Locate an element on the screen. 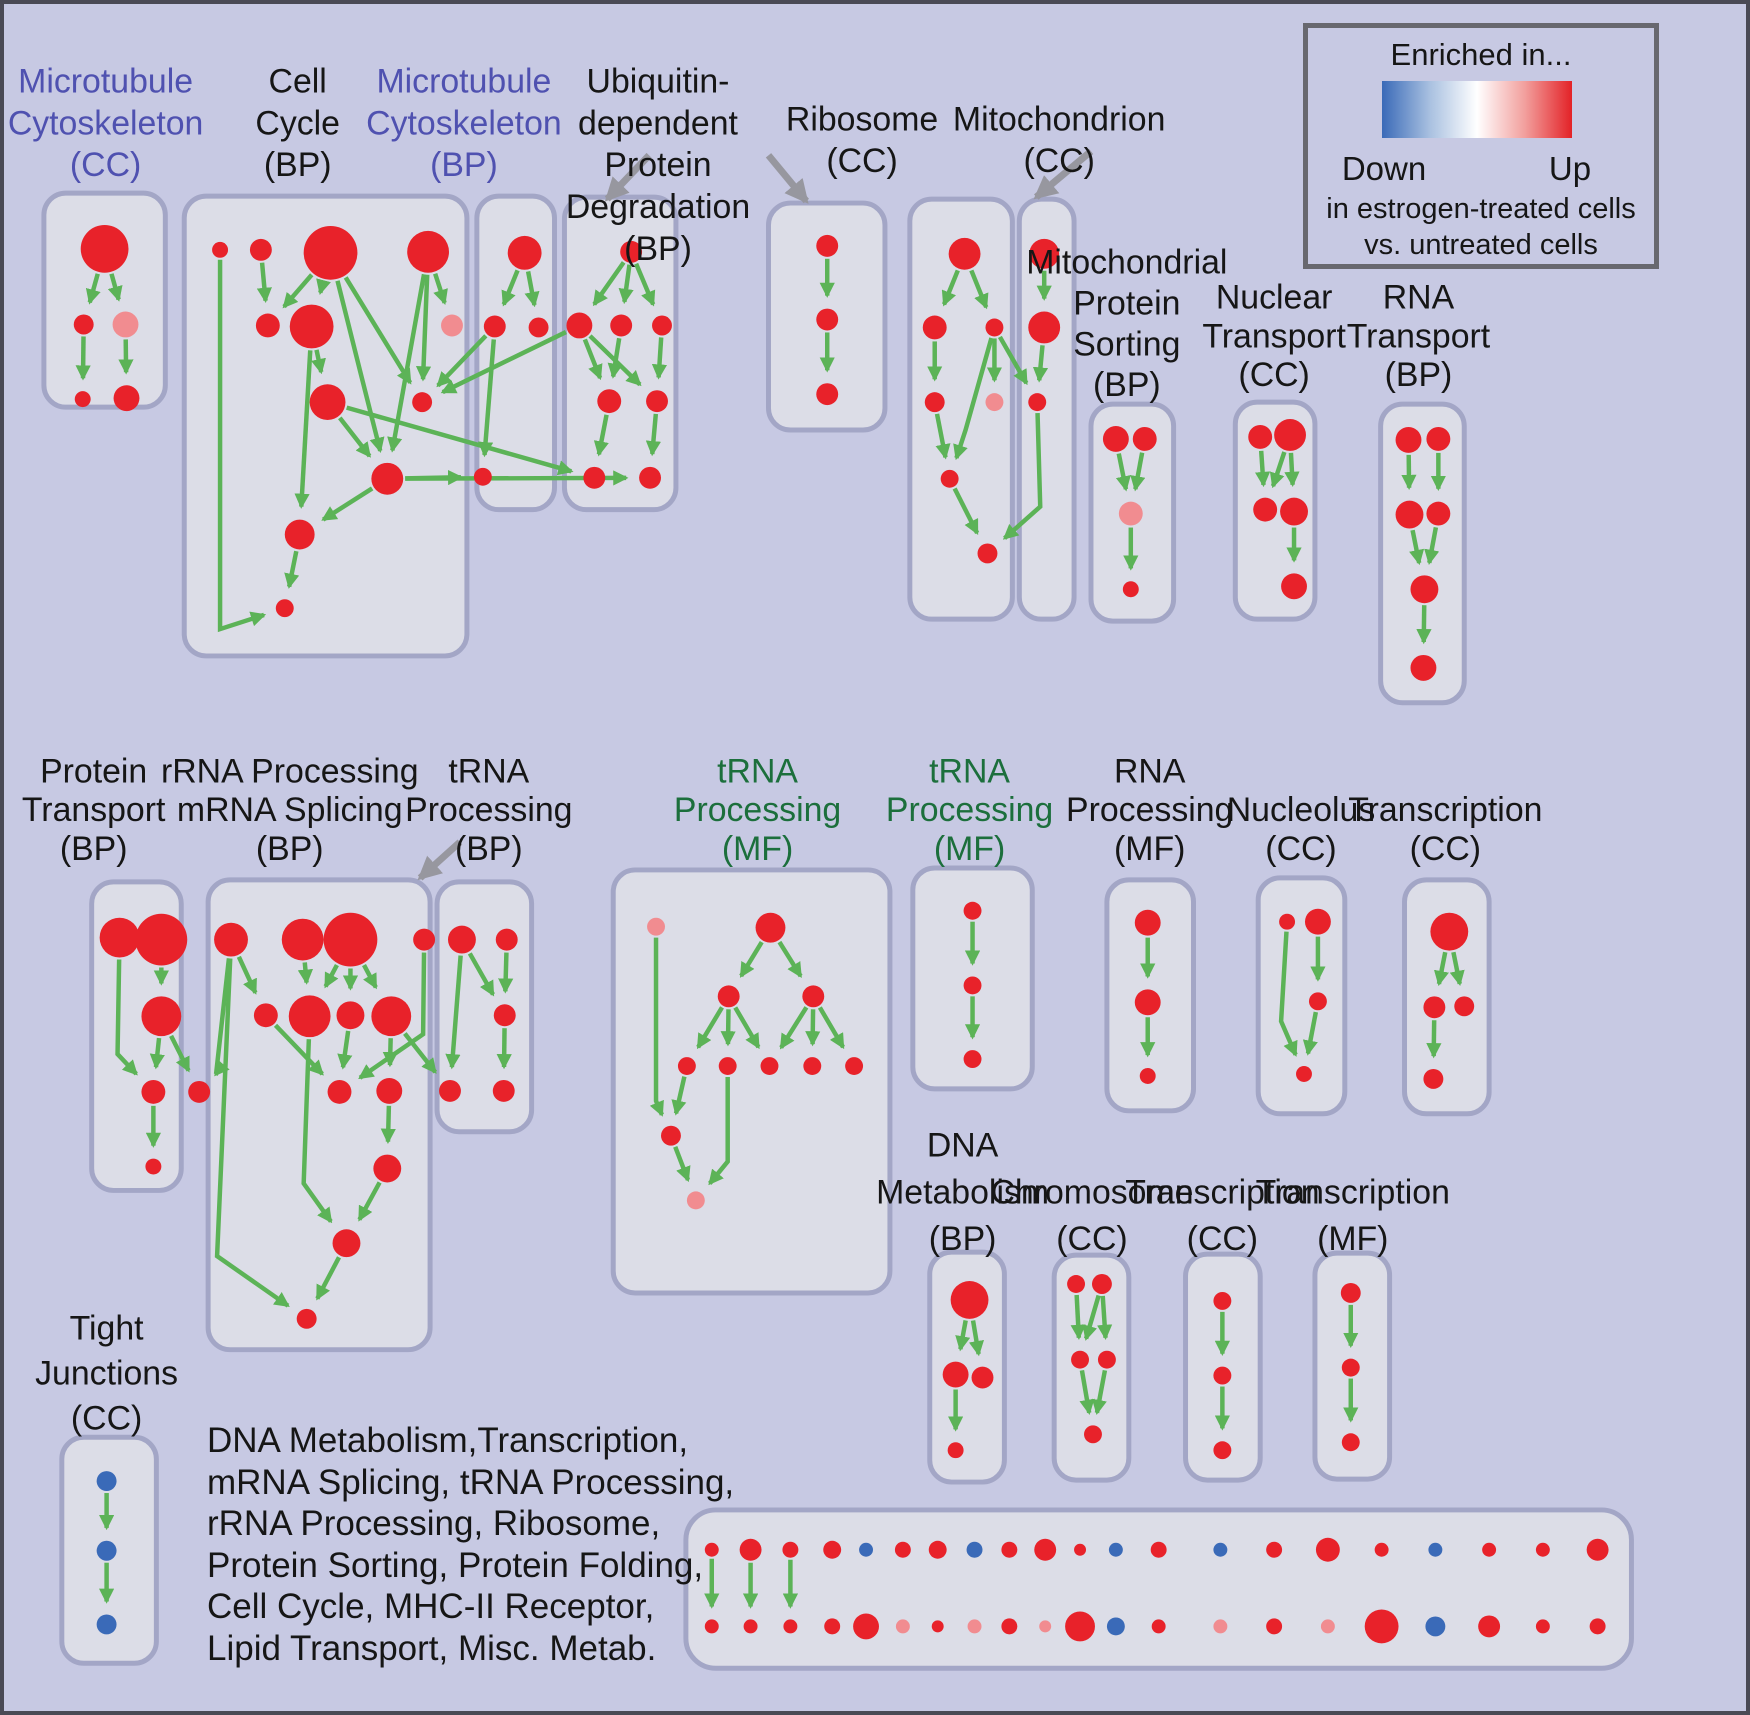  mitochondrion-arrow is located at coordinates (1063, 174).